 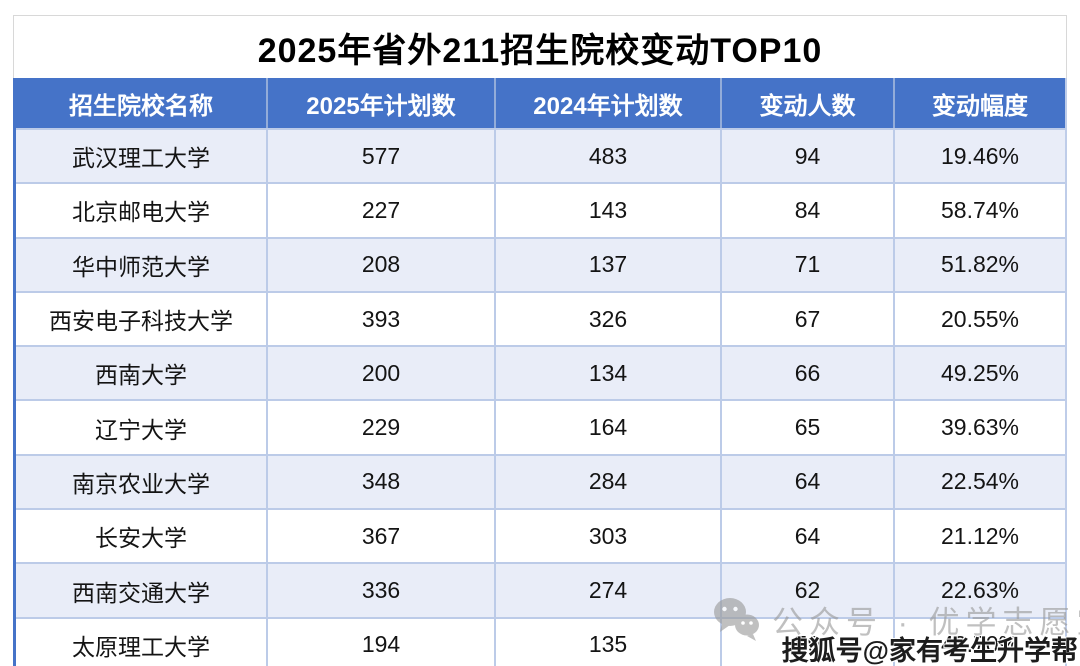 What do you see at coordinates (806, 373) in the screenshot?
I see `table-cell-change: 66` at bounding box center [806, 373].